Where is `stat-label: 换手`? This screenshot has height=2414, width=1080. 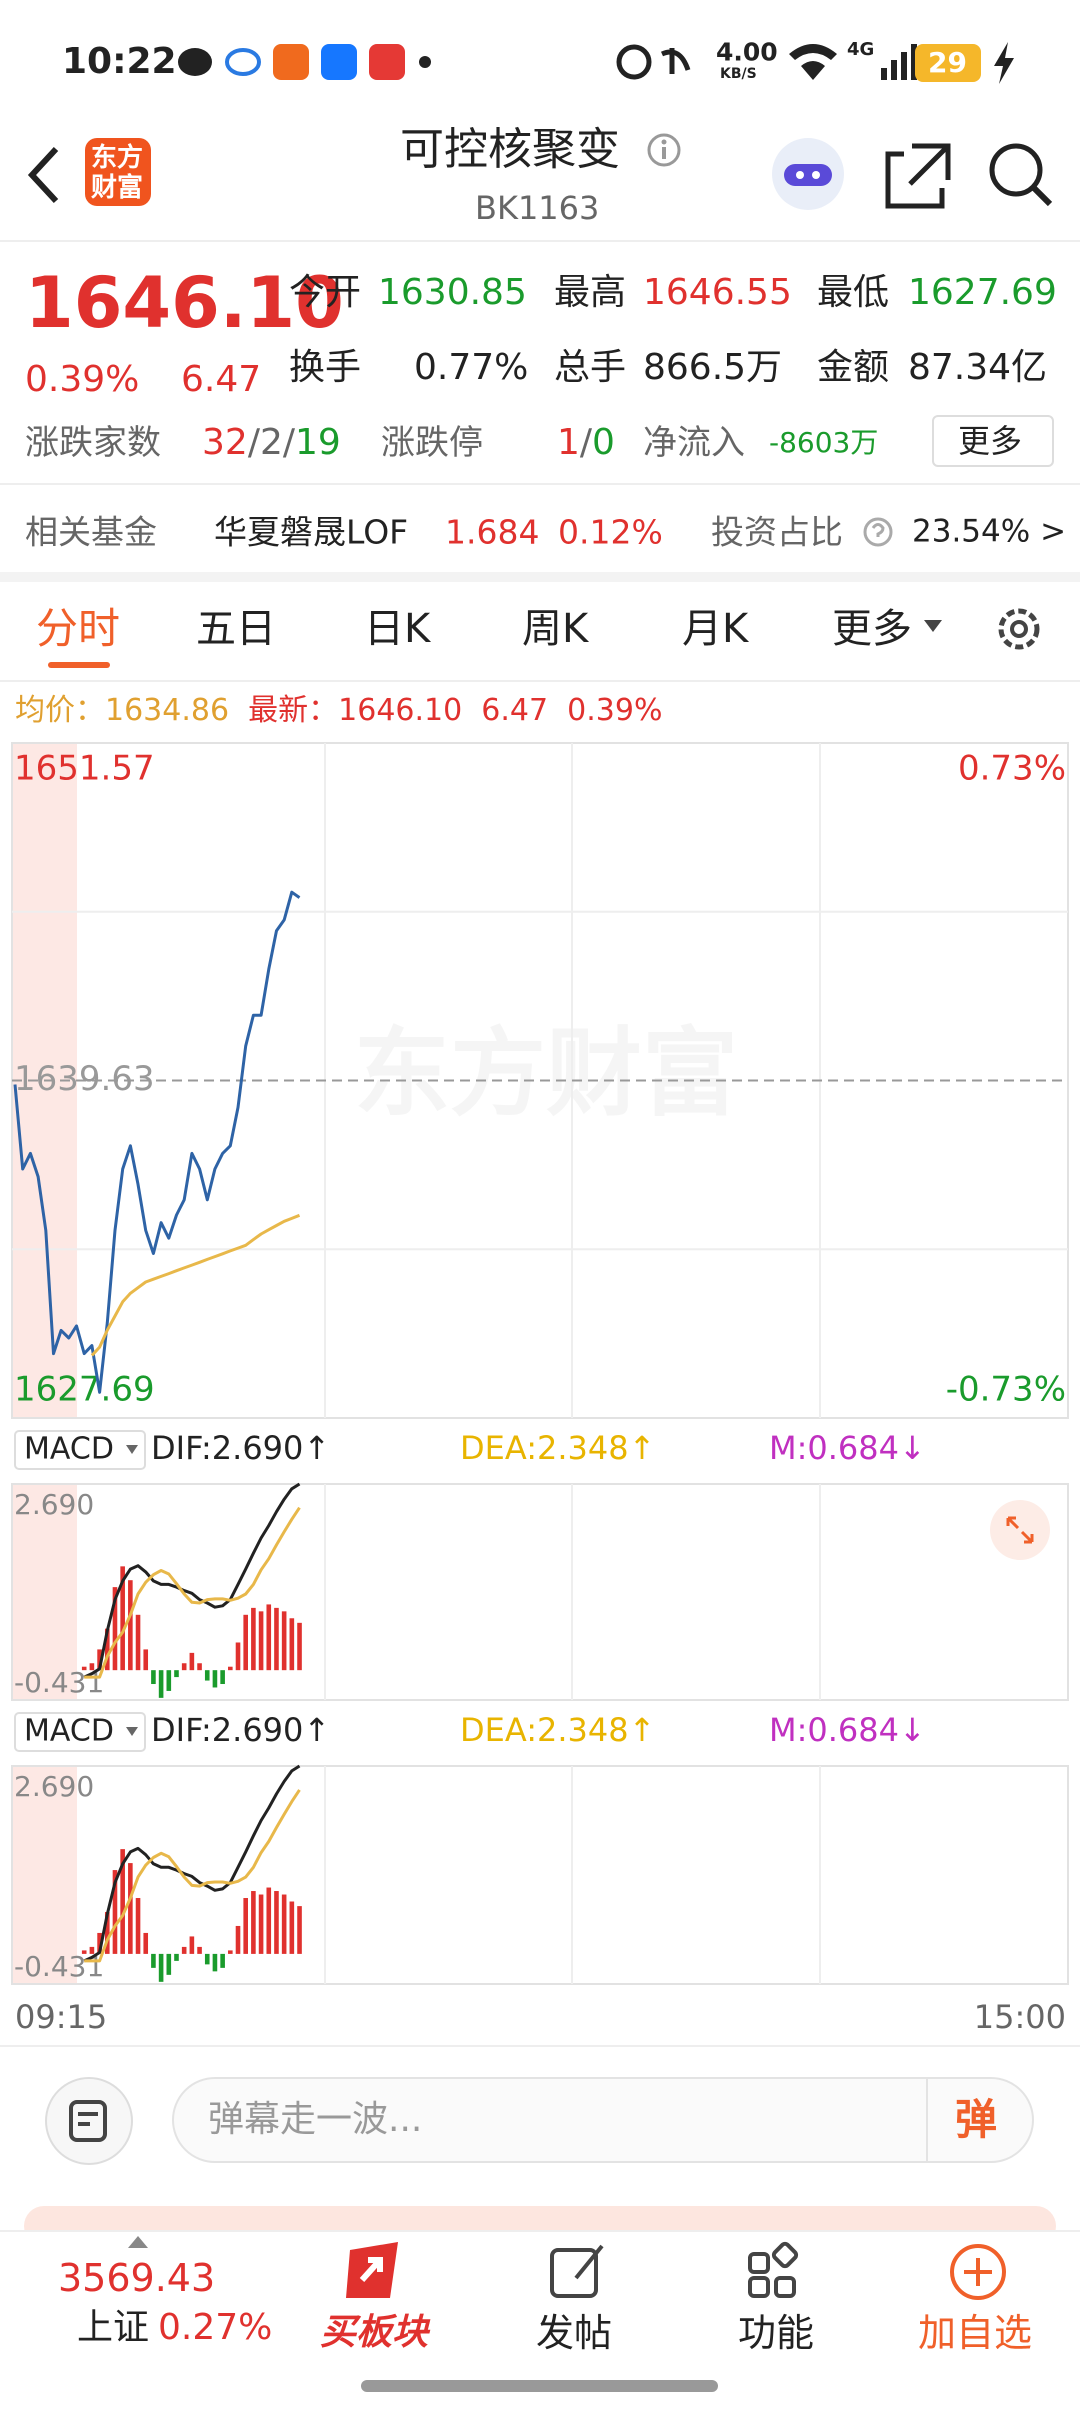
stat-label: 换手 is located at coordinates (325, 367).